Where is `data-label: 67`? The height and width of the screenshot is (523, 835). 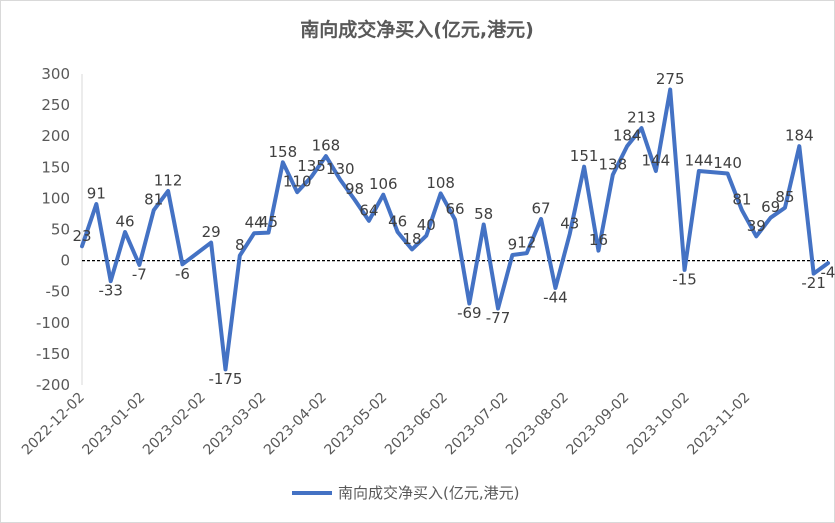
data-label: 67 is located at coordinates (541, 208).